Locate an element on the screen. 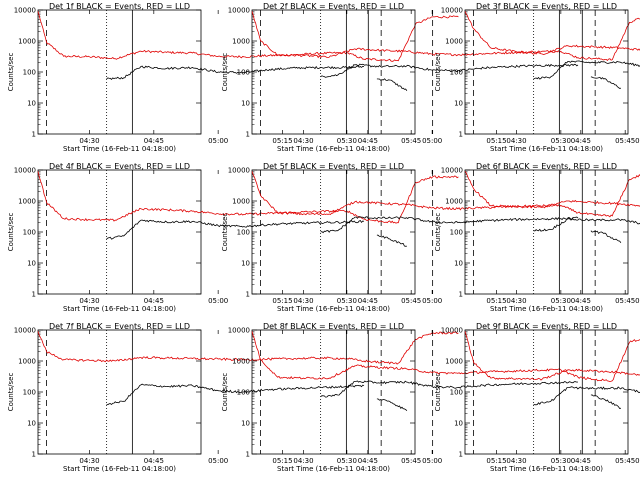 The height and width of the screenshot is (480, 640). panel-title: Det 7f BLACK = Events, RED = LLD is located at coordinates (119, 326).